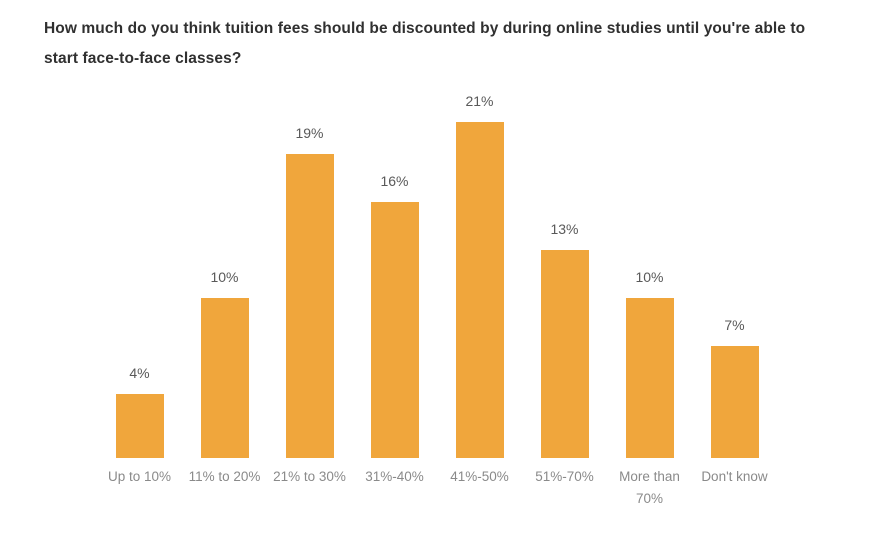 This screenshot has height=552, width=876. What do you see at coordinates (139, 476) in the screenshot?
I see `x-axis-tick-label: Up to 10%` at bounding box center [139, 476].